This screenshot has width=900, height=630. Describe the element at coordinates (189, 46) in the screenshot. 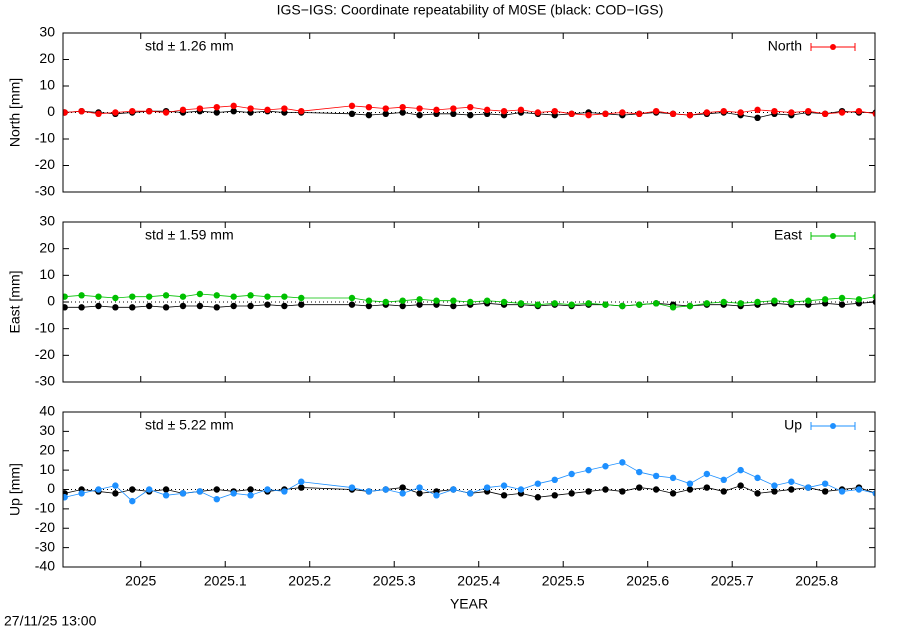

I see `annotation: std ± 1.26 mm` at that location.